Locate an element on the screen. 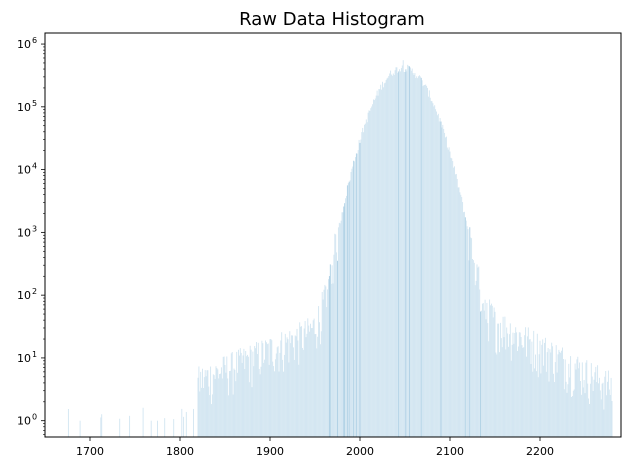  x-tick-label: 2000 is located at coordinates (360, 451).